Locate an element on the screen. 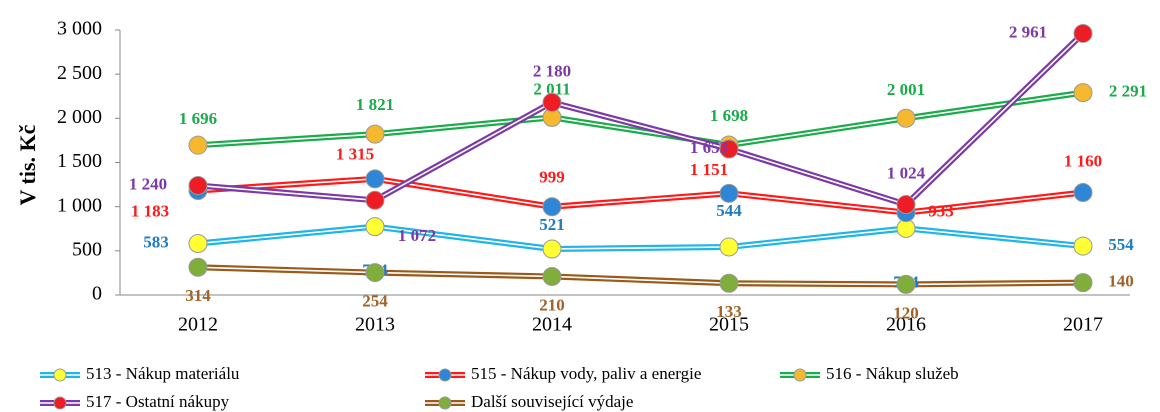  data-label: 1 698 is located at coordinates (729, 115).